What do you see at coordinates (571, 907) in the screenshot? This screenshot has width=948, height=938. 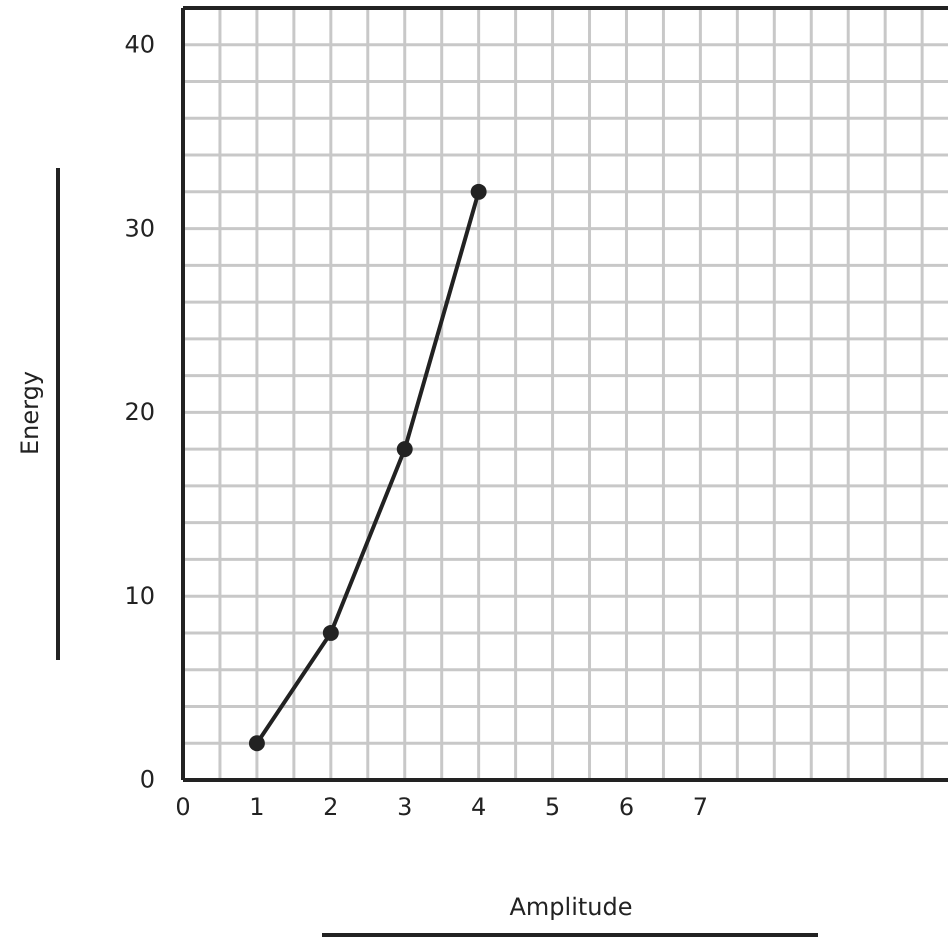 I see `x-axis-title: Amplitude` at bounding box center [571, 907].